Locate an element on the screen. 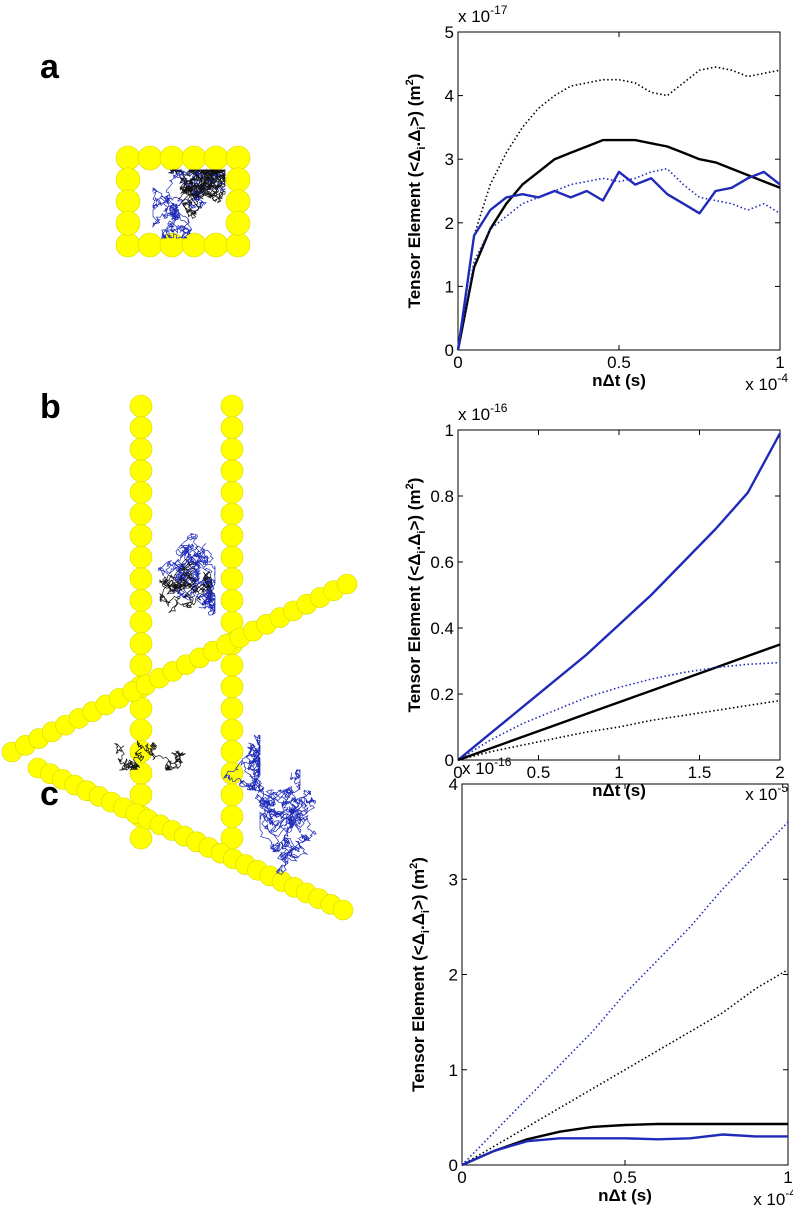 The width and height of the screenshot is (793, 1217). axis-multiplier: x 10-5 is located at coordinates (766, 792).